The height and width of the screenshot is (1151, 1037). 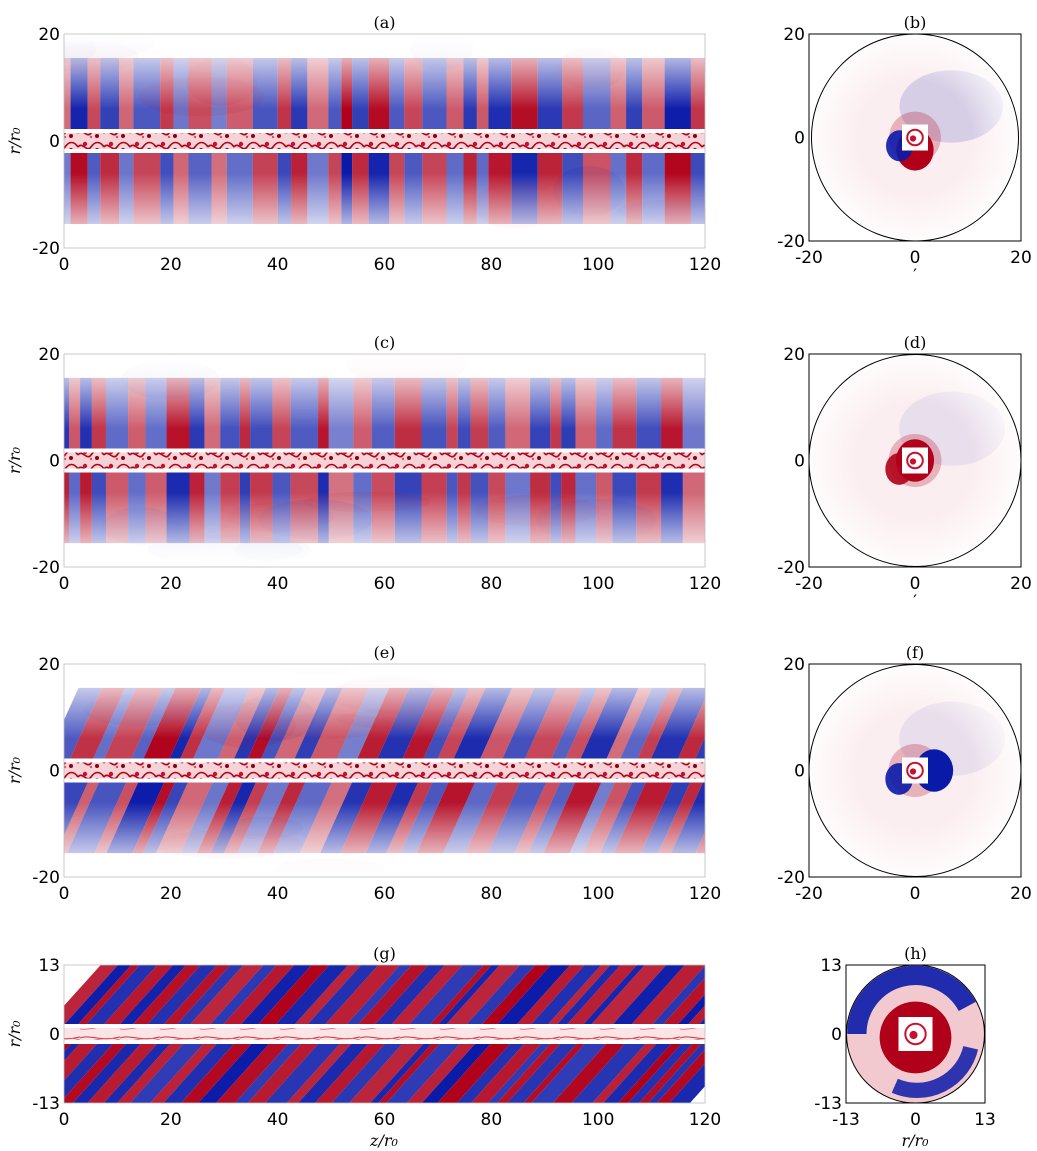 I want to click on y-tick-label: 13, so click(x=831, y=966).